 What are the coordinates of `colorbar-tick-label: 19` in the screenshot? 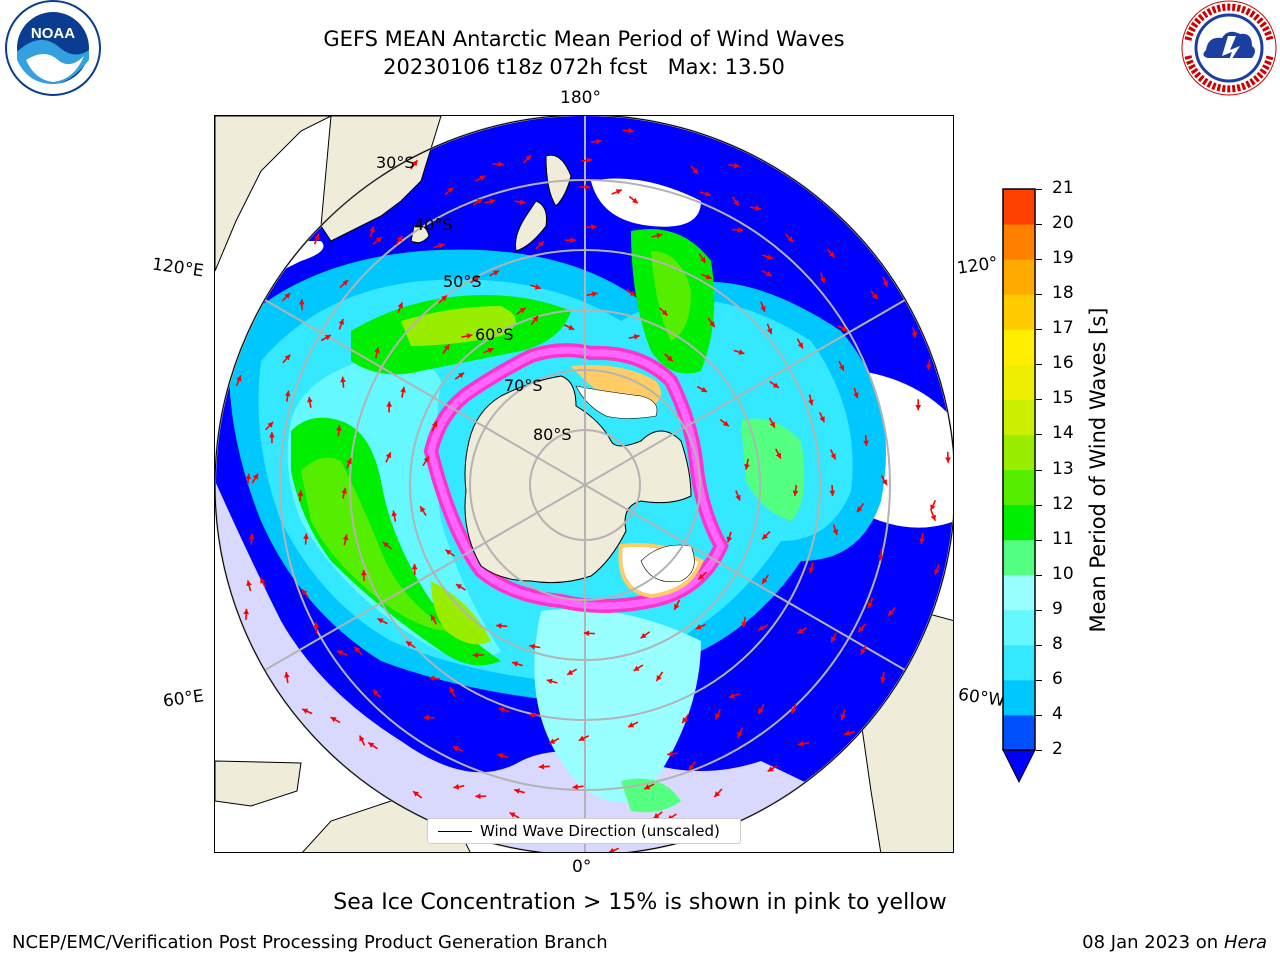 It's located at (1063, 258).